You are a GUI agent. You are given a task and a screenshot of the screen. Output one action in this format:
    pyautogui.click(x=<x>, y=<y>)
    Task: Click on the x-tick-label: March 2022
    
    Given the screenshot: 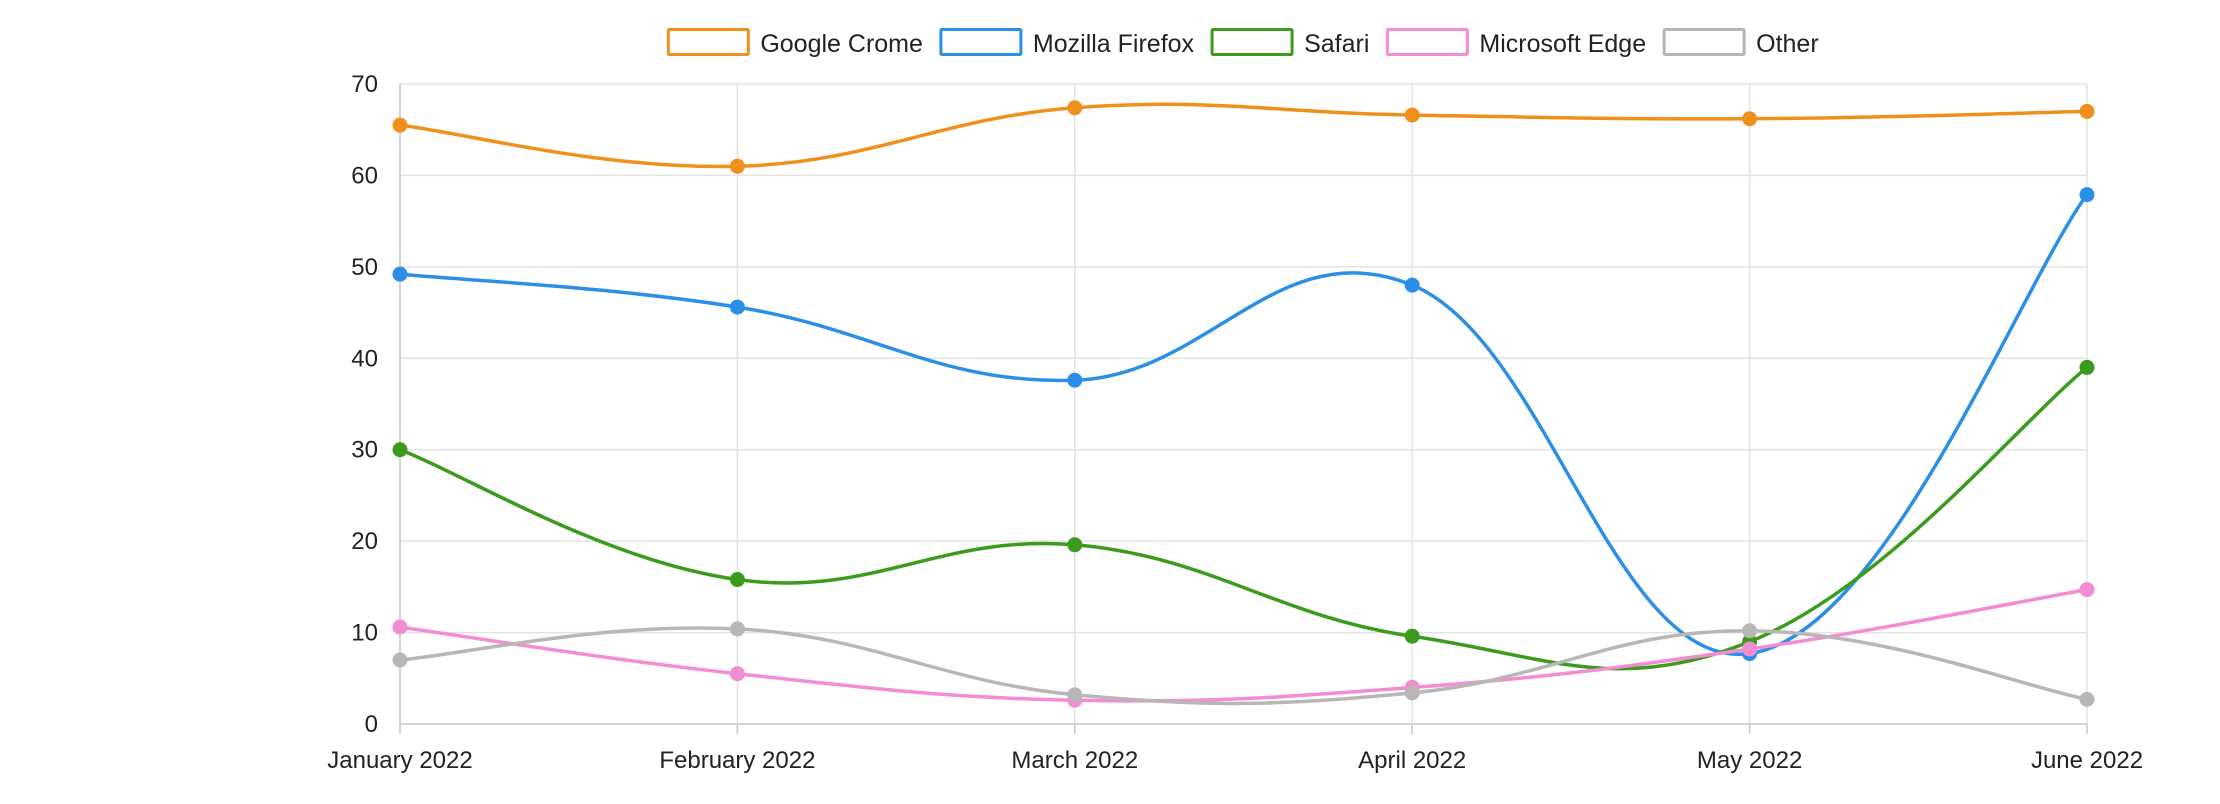 What is the action you would take?
    pyautogui.click(x=1074, y=760)
    